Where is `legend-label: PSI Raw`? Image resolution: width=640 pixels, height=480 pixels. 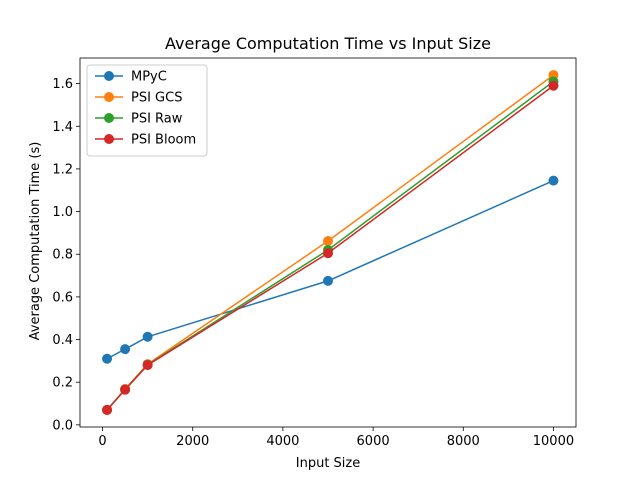 legend-label: PSI Raw is located at coordinates (157, 119).